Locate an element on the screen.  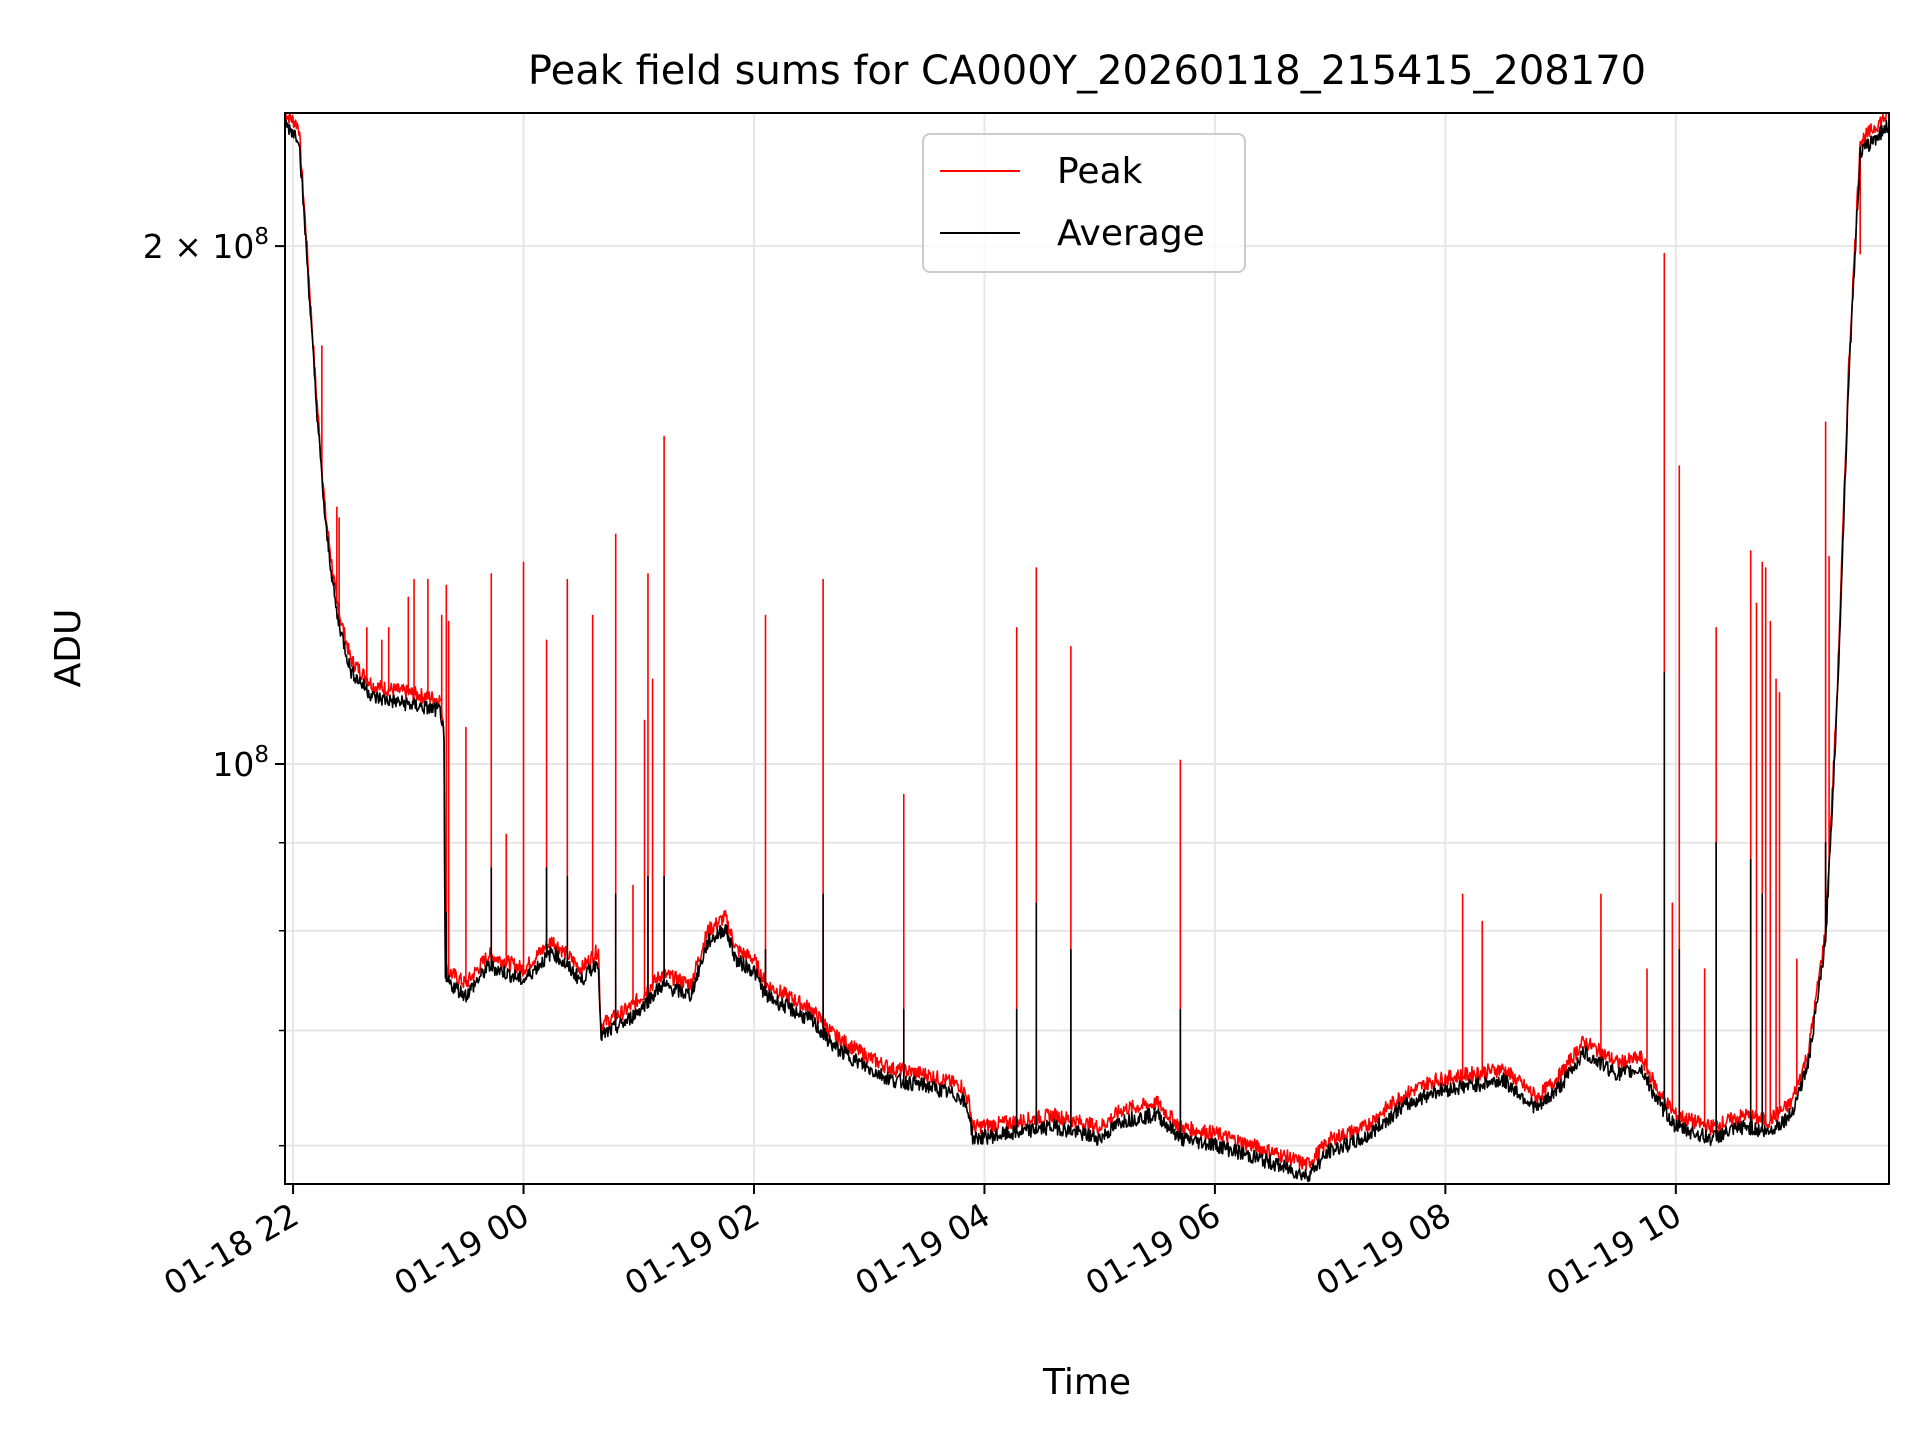
legend-label-peak: Peak is located at coordinates (1100, 171).